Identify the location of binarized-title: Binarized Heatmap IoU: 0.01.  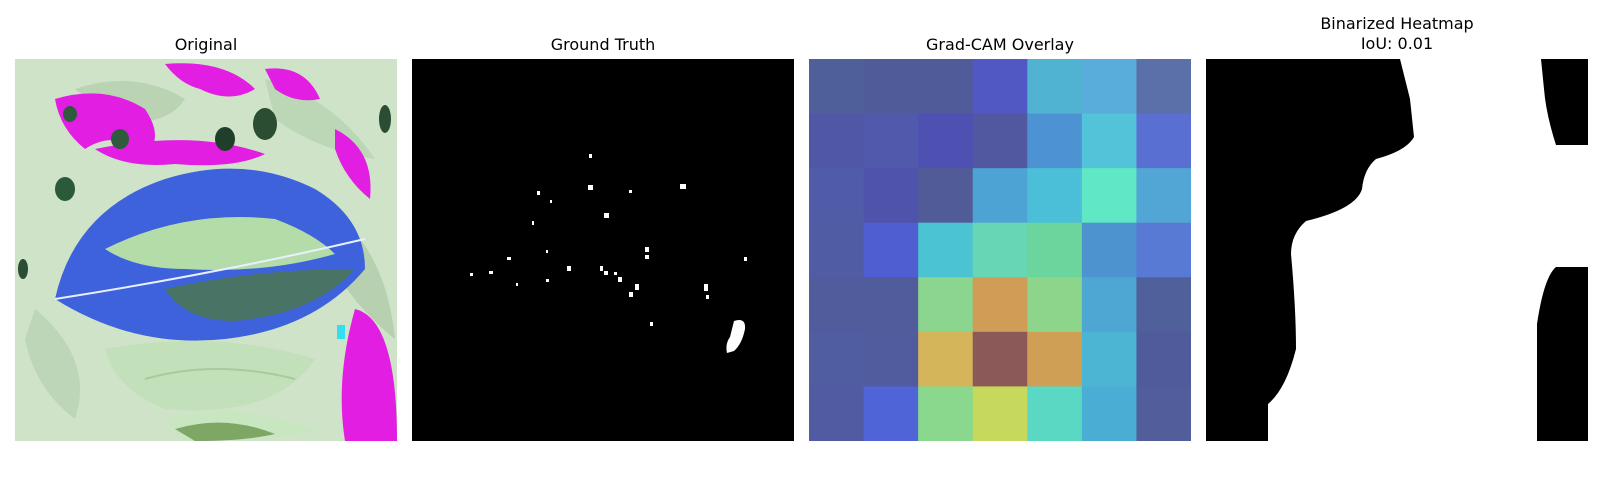
(1397, 34).